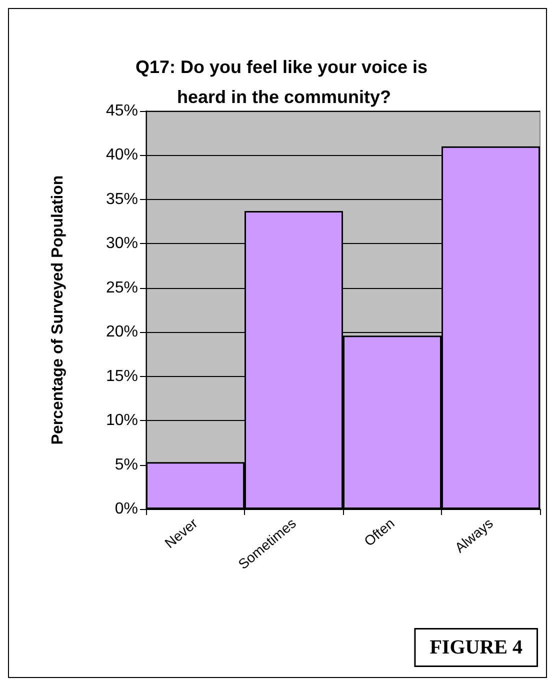  I want to click on y-tick-label: 25%, so click(122, 287).